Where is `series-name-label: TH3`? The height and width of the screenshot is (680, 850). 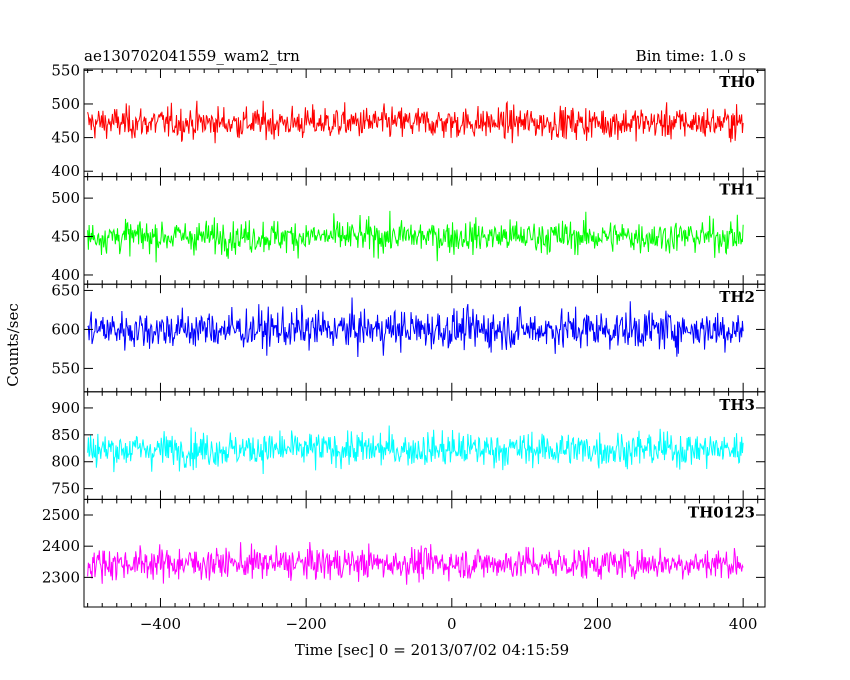 series-name-label: TH3 is located at coordinates (737, 405).